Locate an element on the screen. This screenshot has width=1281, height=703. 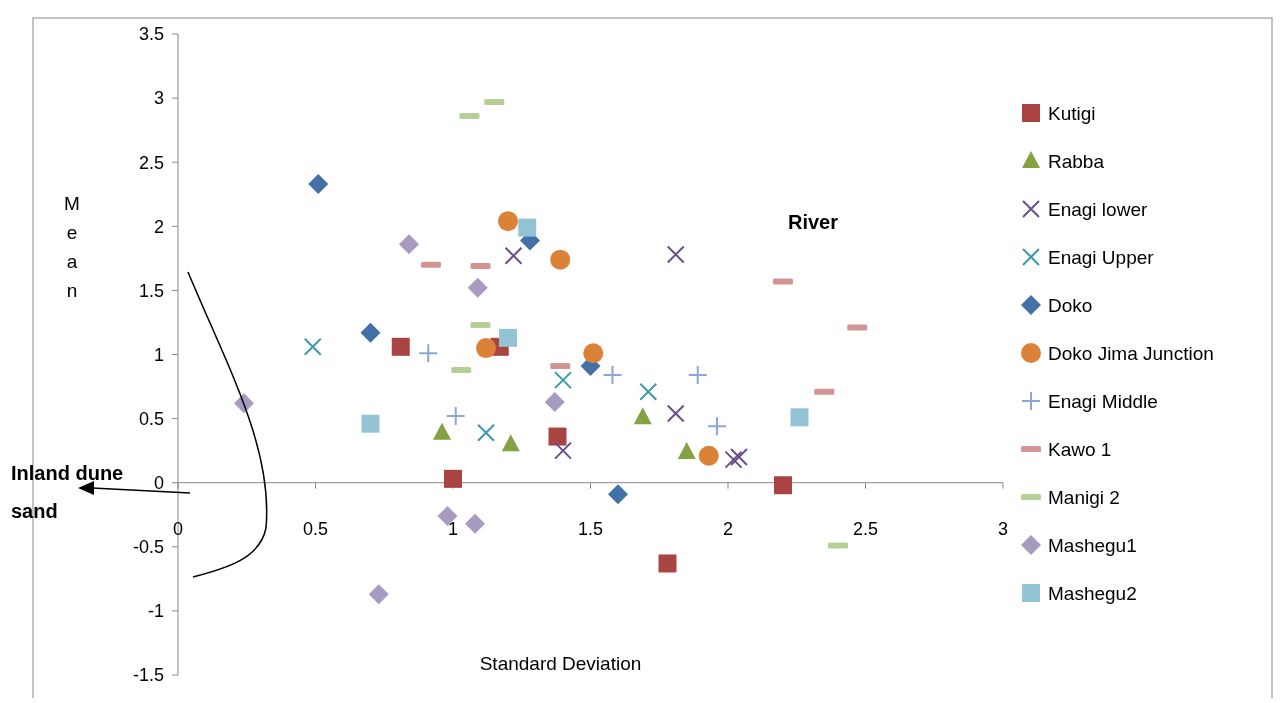
x-tick-label: 3 is located at coordinates (1003, 528).